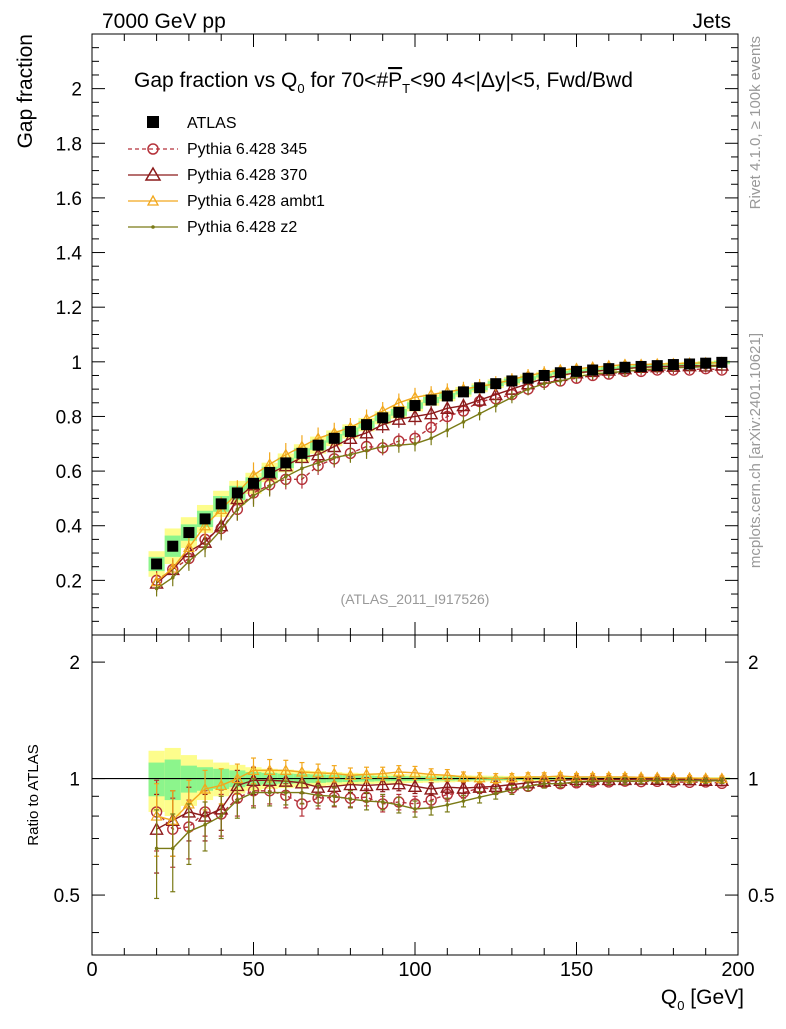 This screenshot has width=786, height=1029. Describe the element at coordinates (753, 663) in the screenshot. I see `ratio-y-tick-label-right: 2` at that location.